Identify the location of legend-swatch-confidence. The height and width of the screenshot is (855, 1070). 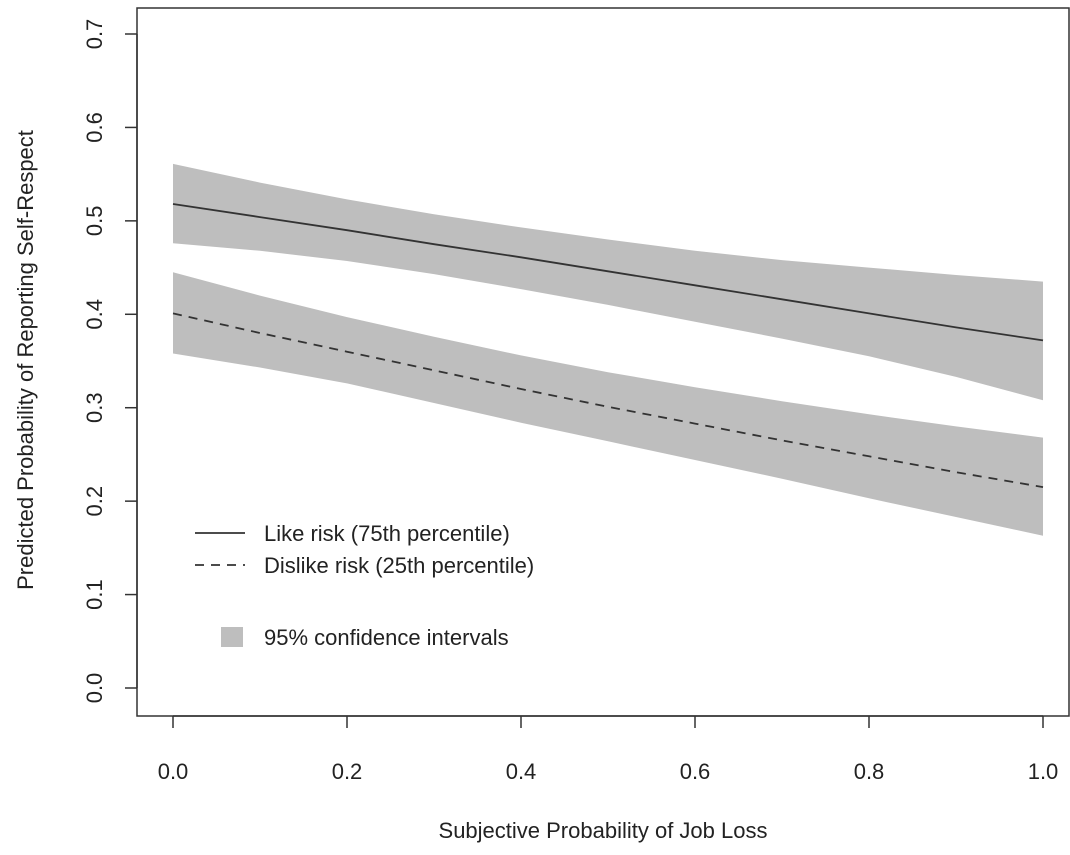
(232, 637).